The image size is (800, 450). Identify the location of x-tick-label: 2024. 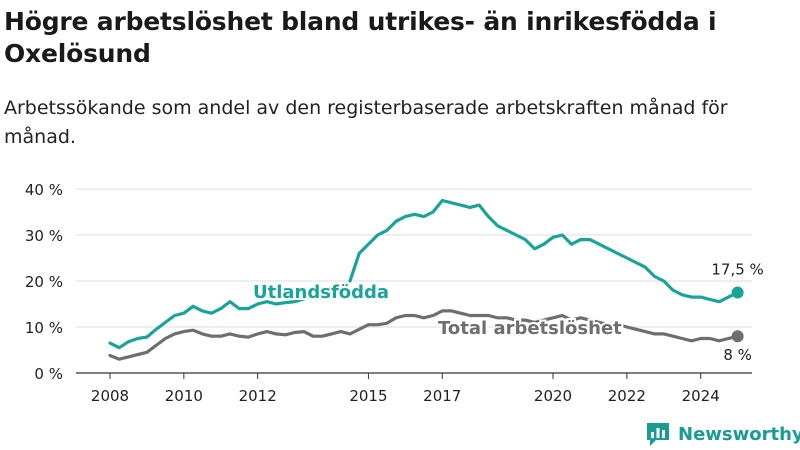
(701, 396).